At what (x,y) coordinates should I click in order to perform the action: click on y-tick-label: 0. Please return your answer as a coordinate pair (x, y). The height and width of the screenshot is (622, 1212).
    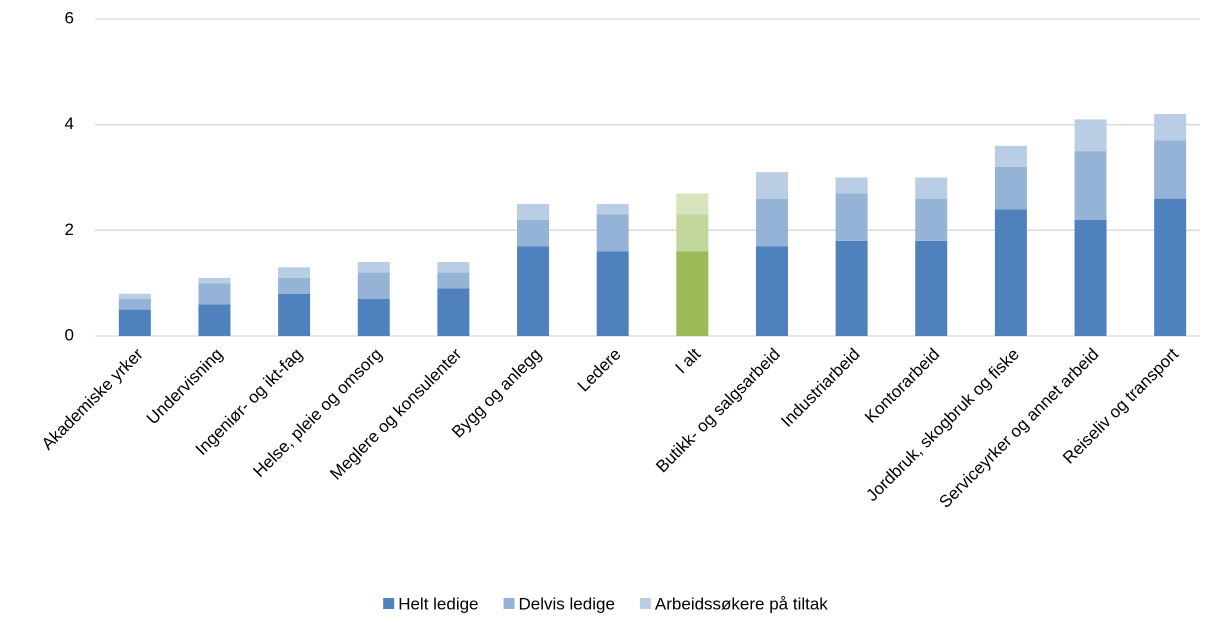
    Looking at the image, I should click on (69, 334).